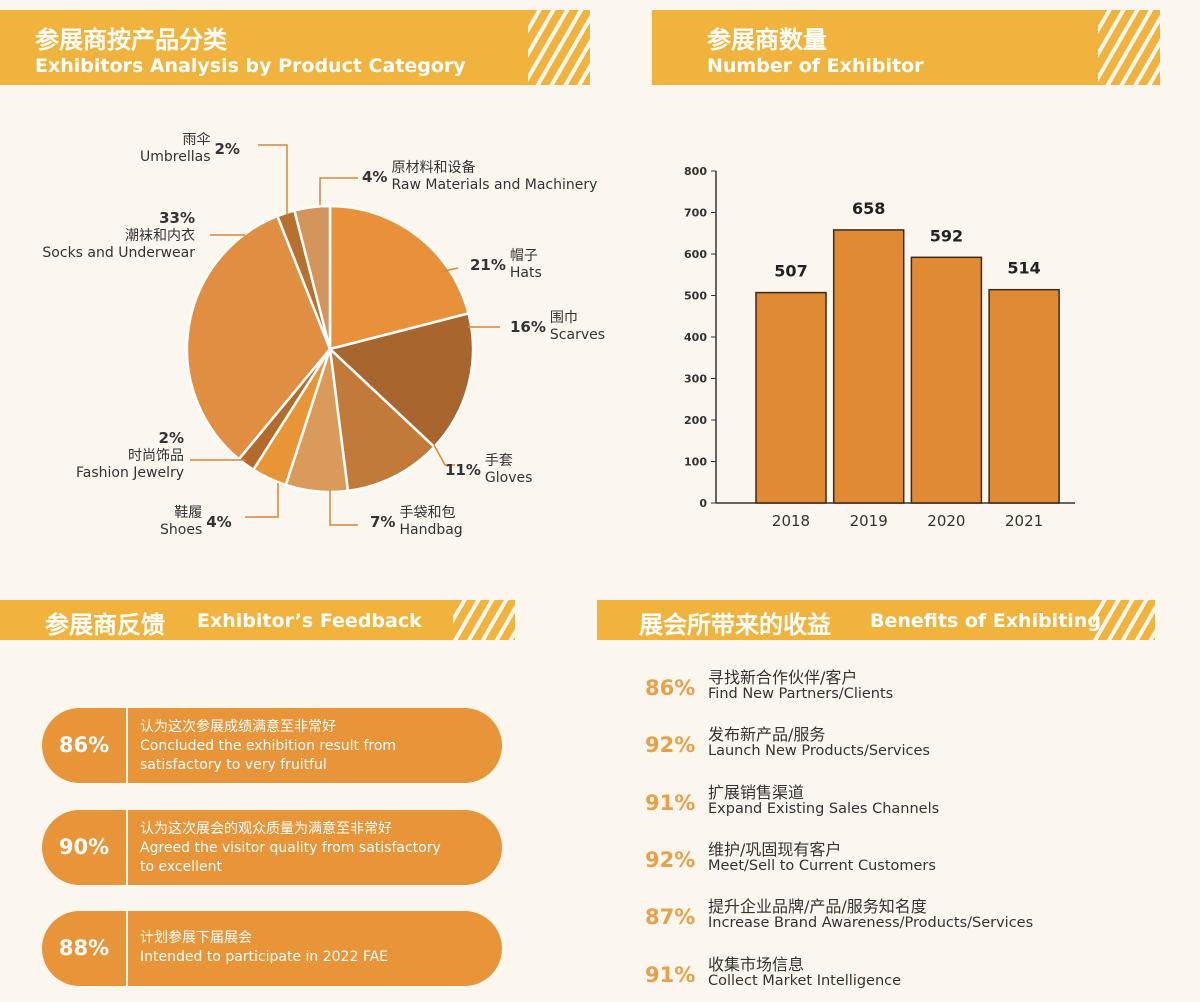 The height and width of the screenshot is (1002, 1200). What do you see at coordinates (946, 521) in the screenshot?
I see `x-tick-label: 2020` at bounding box center [946, 521].